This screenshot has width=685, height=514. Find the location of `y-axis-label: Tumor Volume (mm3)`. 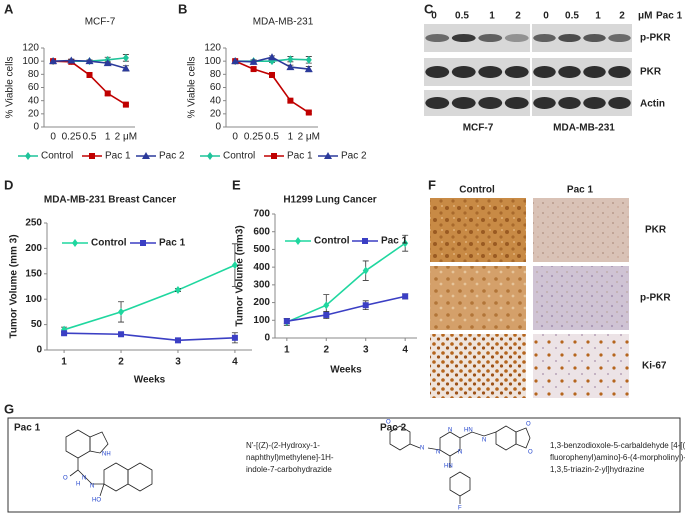

y-axis-label: Tumor Volume (mm3) is located at coordinates (240, 275).